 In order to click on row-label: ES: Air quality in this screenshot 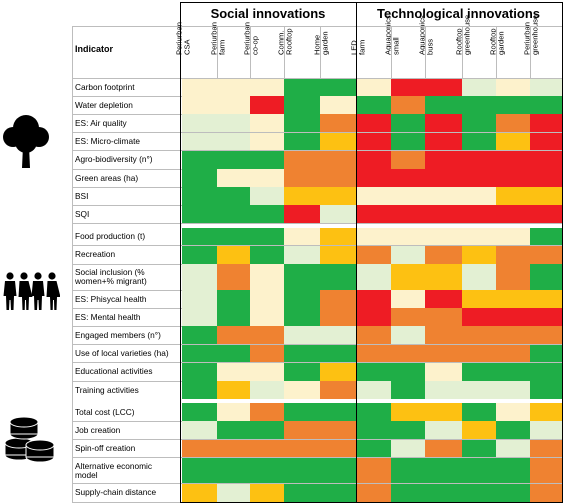, I will do `click(101, 123)`.